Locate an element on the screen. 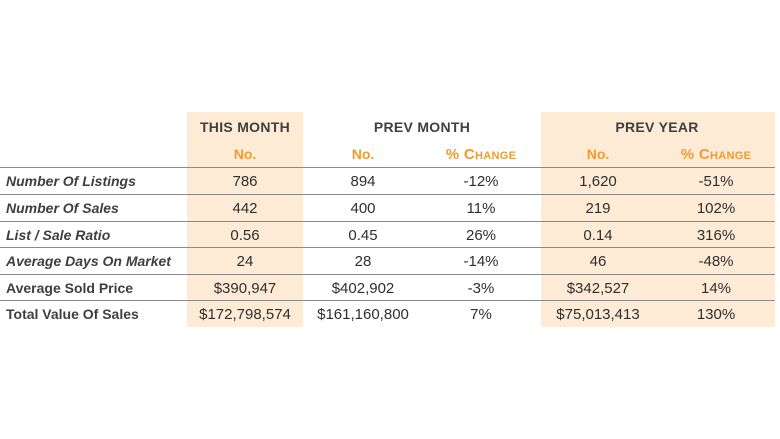 Image resolution: width=780 pixels, height=439 pixels. prev-year-pct: 316% is located at coordinates (716, 235).